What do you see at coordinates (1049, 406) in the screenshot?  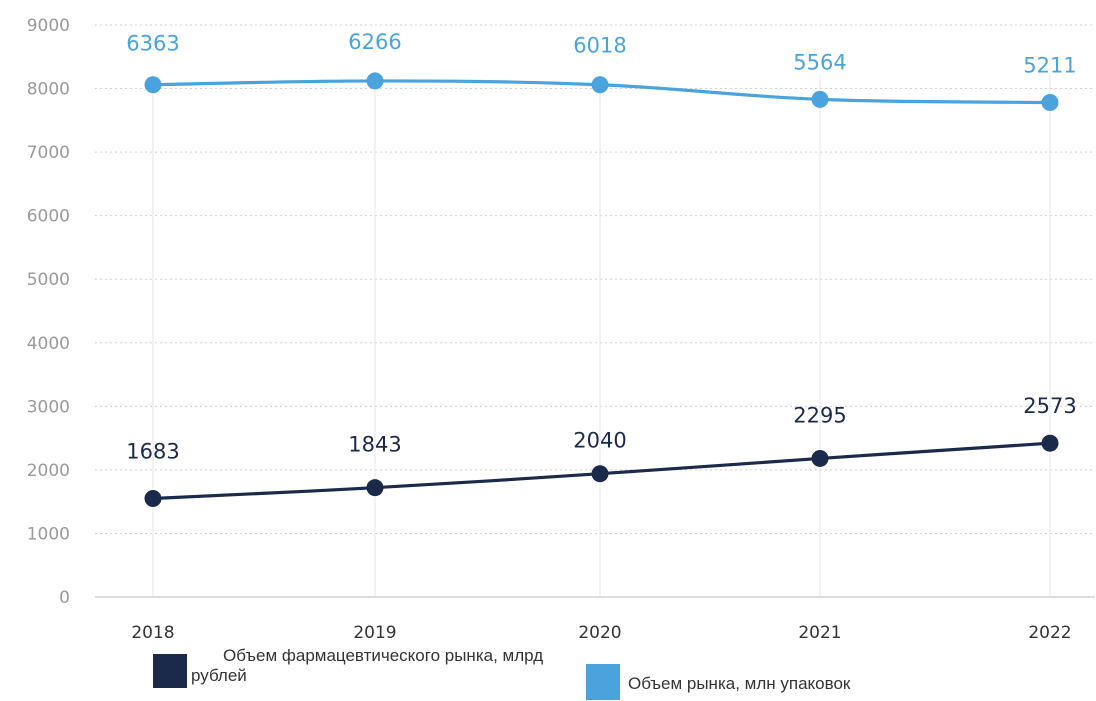 I see `data-label: 2573` at bounding box center [1049, 406].